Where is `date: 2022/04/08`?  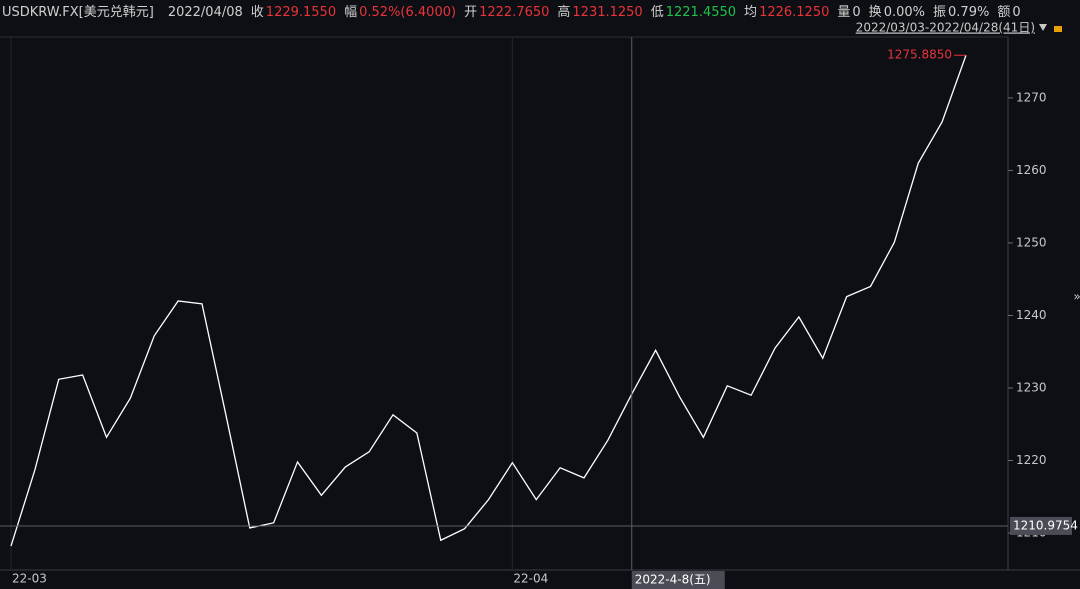 date: 2022/04/08 is located at coordinates (205, 12).